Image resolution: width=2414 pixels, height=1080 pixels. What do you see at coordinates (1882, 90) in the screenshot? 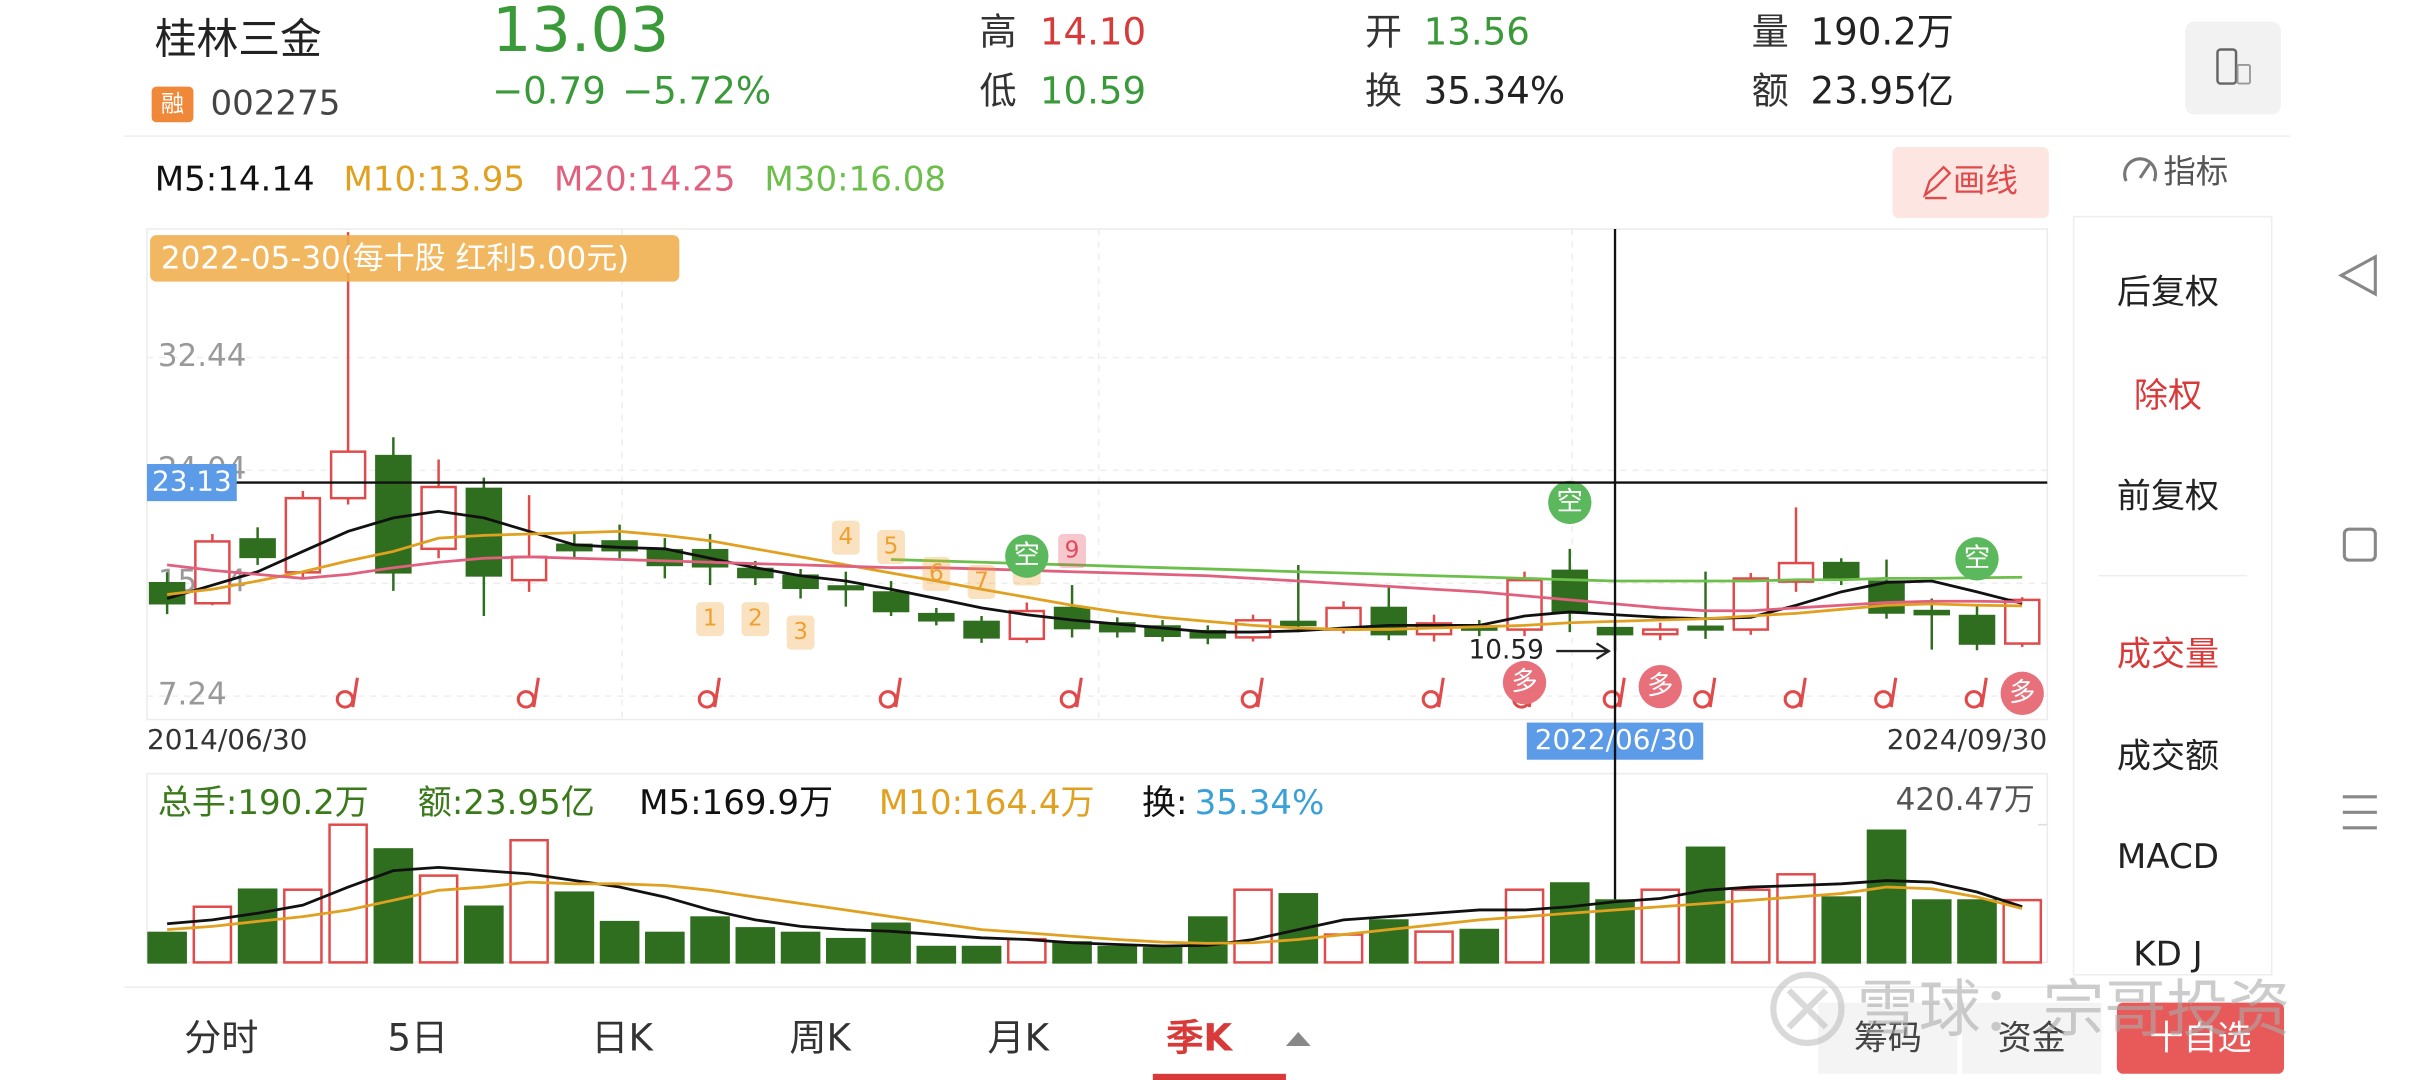
I see `amount-value: 23.95亿` at bounding box center [1882, 90].